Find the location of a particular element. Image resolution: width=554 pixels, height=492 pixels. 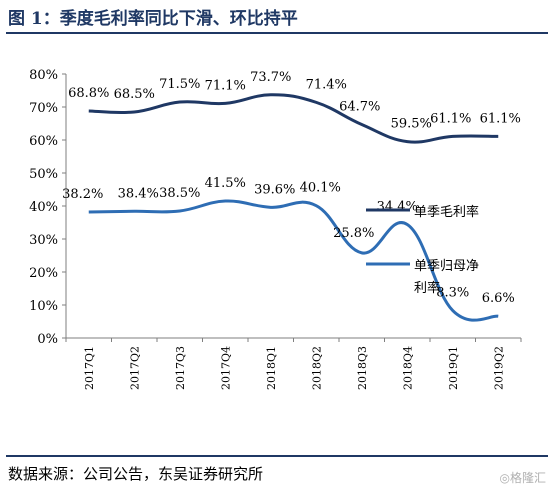

data-label: 38.4% is located at coordinates (138, 193).